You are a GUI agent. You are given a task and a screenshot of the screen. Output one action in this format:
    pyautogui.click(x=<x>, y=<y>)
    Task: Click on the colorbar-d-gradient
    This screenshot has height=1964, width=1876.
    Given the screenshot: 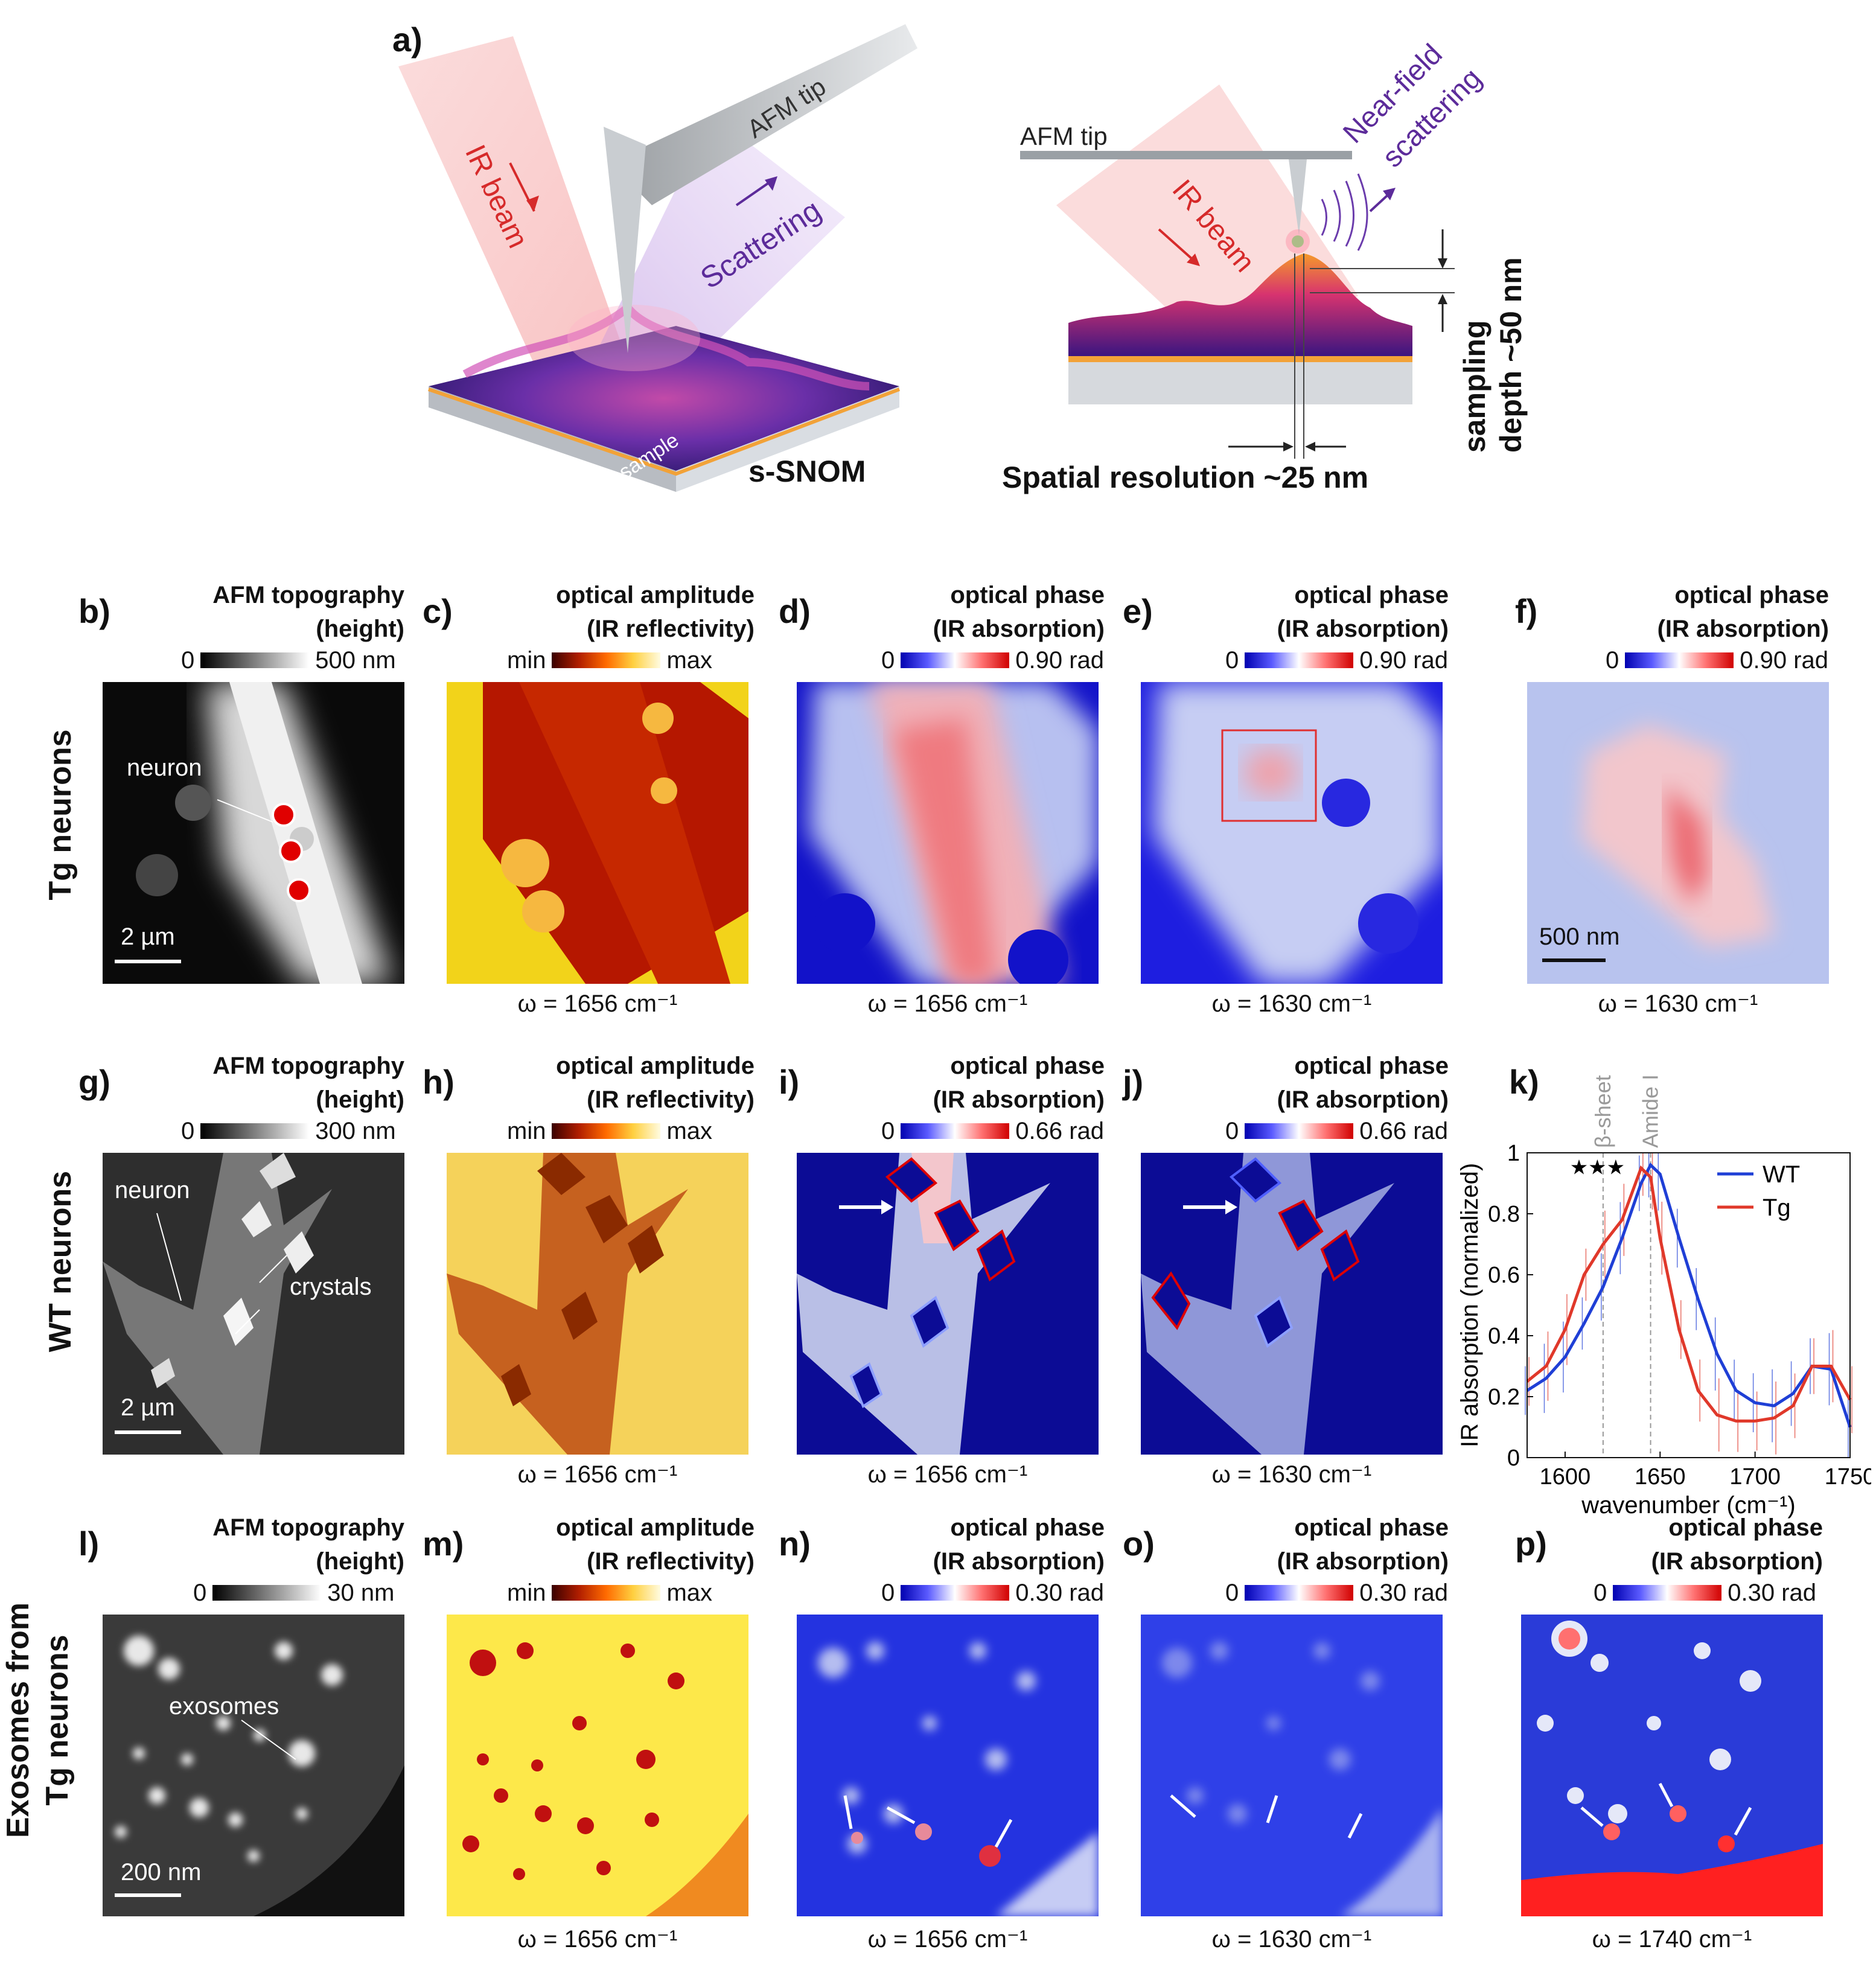 What is the action you would take?
    pyautogui.click(x=955, y=660)
    